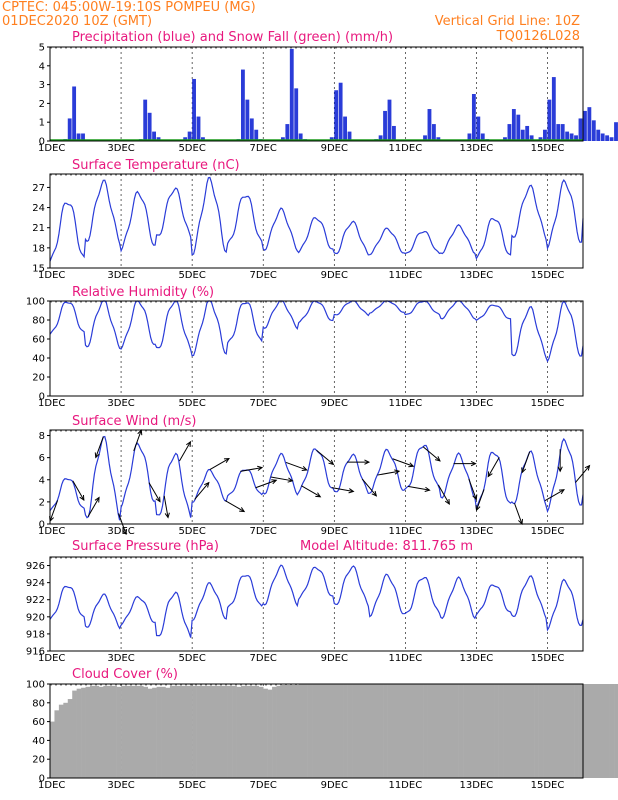 The width and height of the screenshot is (618, 800). What do you see at coordinates (405, 148) in the screenshot?
I see `precip-xtick-label: 11DEC` at bounding box center [405, 148].